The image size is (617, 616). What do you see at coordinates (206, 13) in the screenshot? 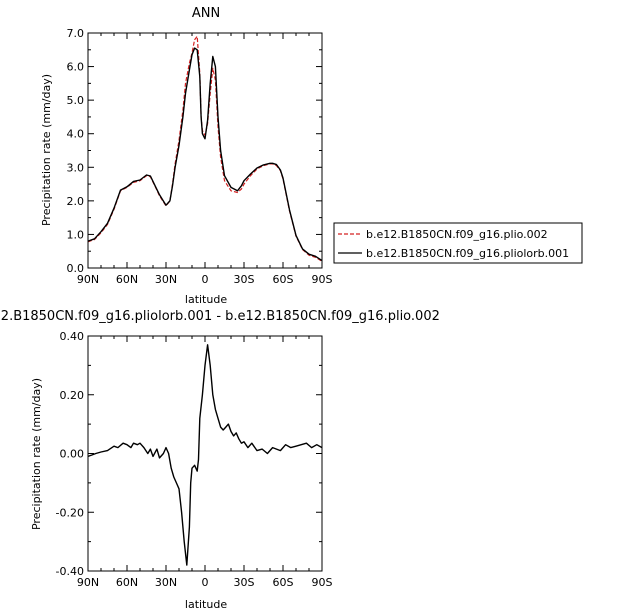
I see `top-panel-title: ANN` at bounding box center [206, 13].